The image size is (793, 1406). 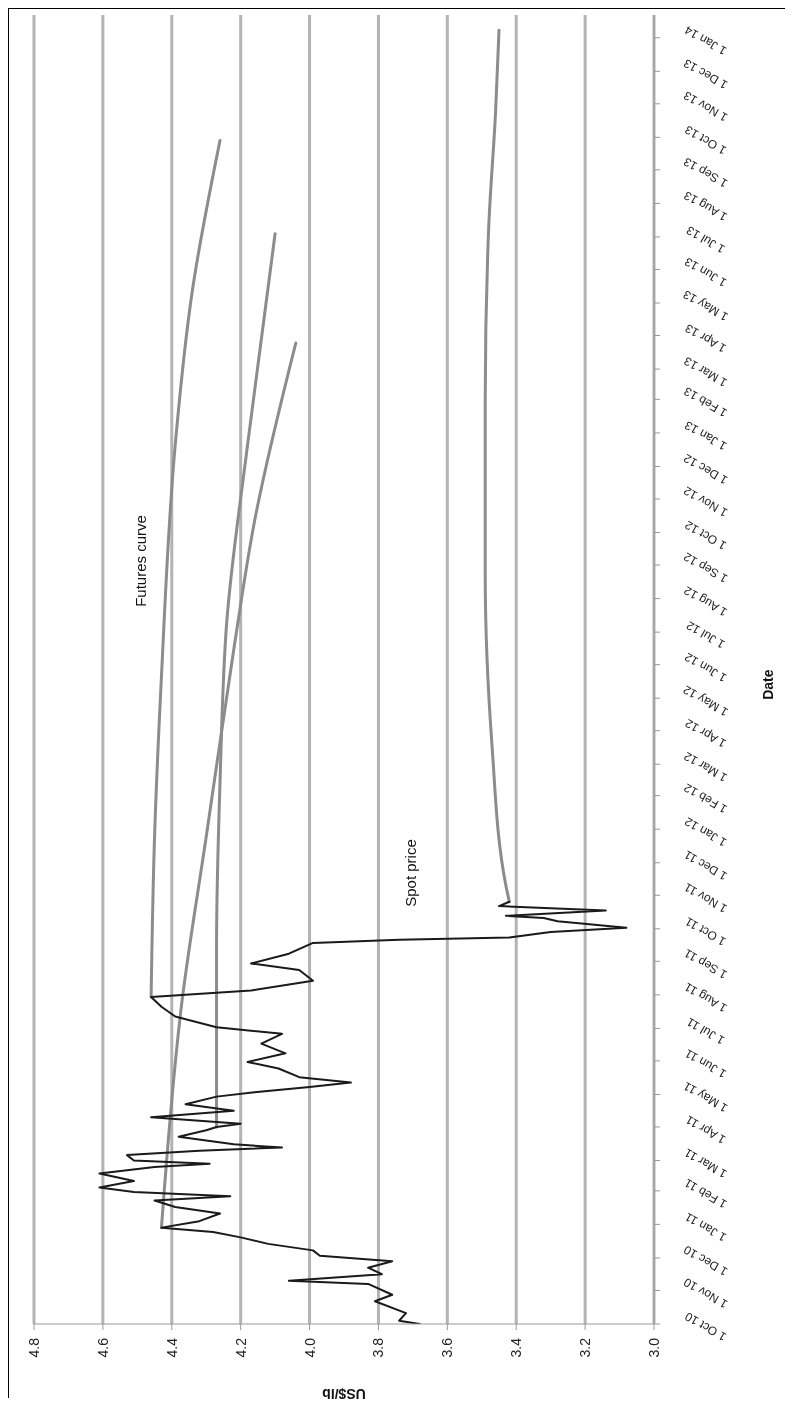 What do you see at coordinates (705, 272) in the screenshot?
I see `y-tick-label: 1 Jun 13` at bounding box center [705, 272].